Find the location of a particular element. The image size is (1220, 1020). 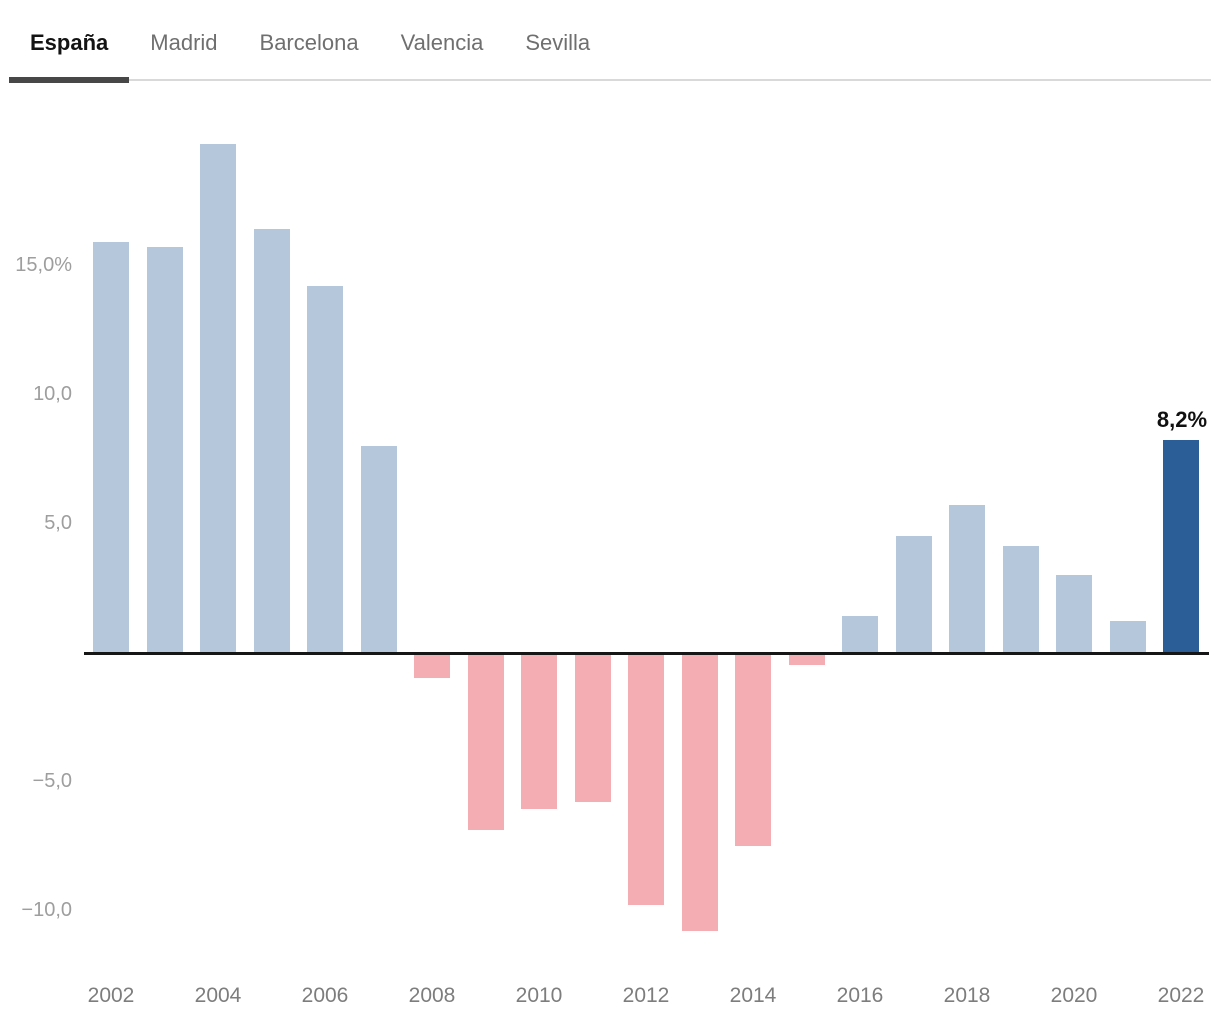

y-axis-tick-label: −10,0 is located at coordinates (46, 910).